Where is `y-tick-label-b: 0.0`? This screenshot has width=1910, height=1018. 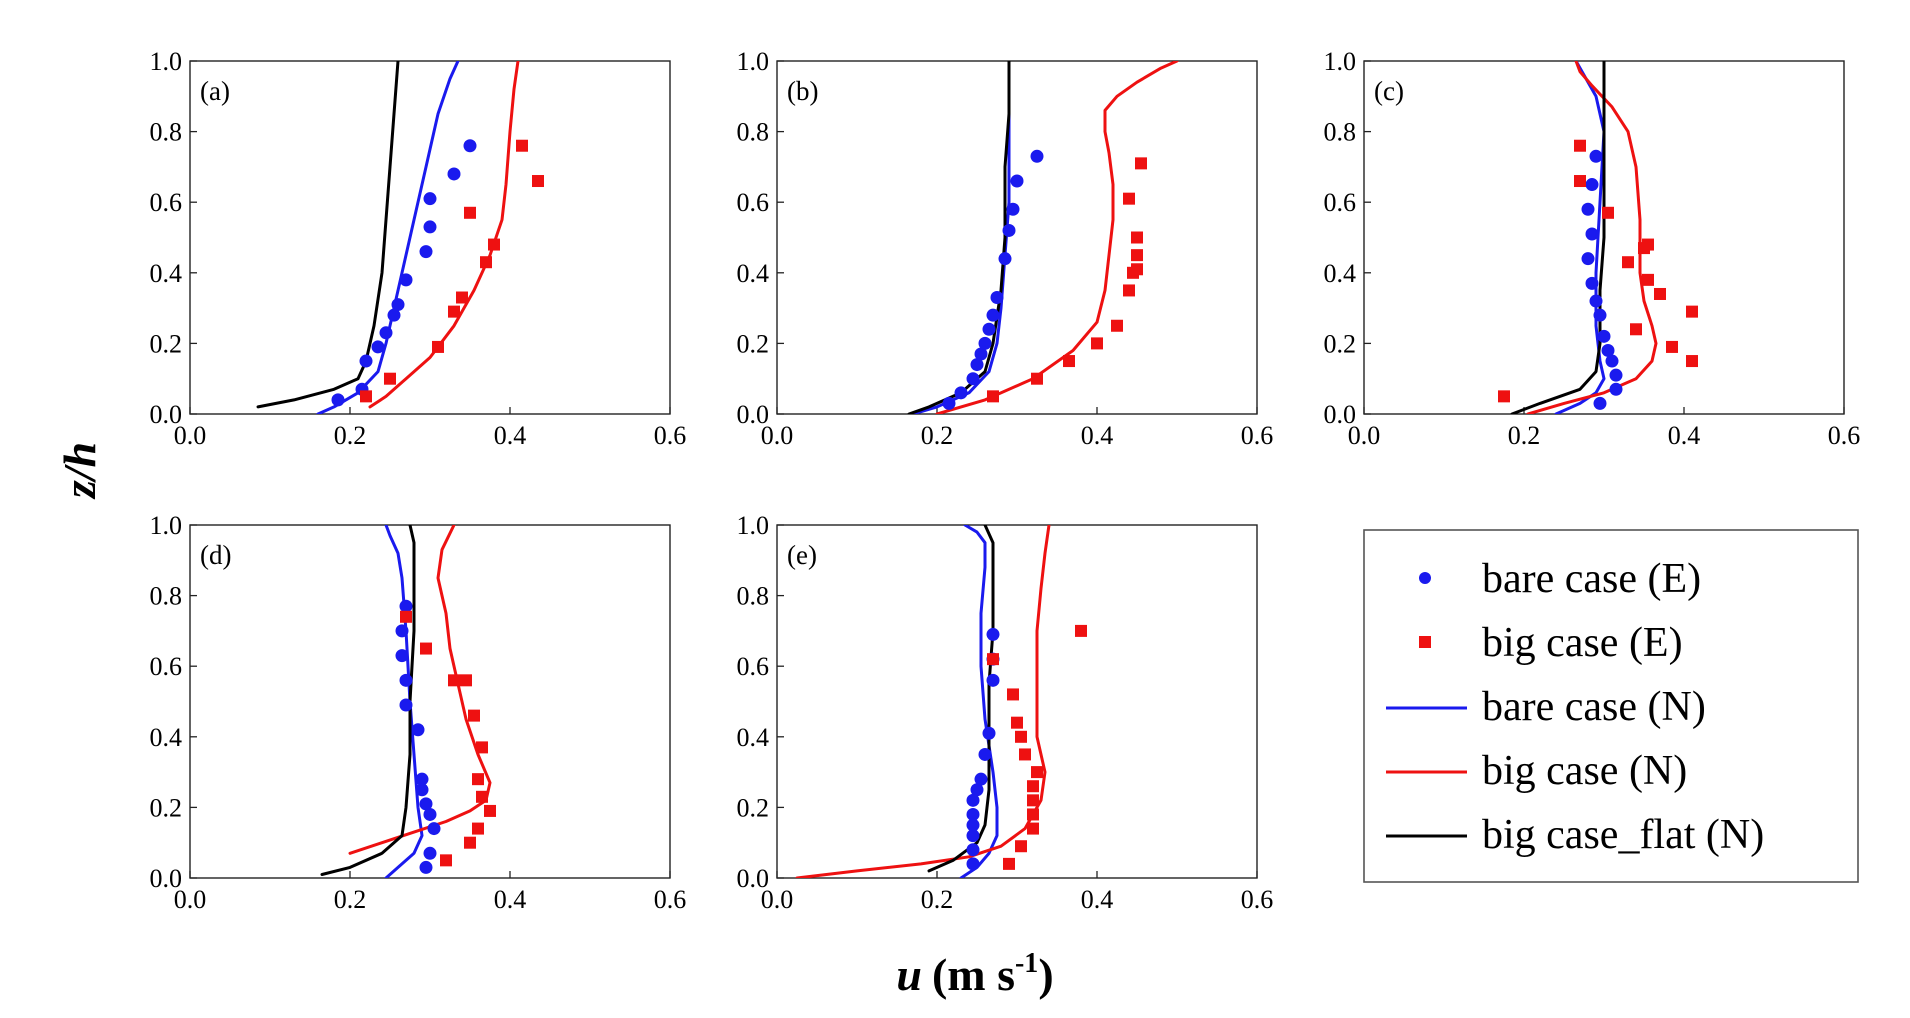
y-tick-label-b: 0.0 is located at coordinates (753, 414).